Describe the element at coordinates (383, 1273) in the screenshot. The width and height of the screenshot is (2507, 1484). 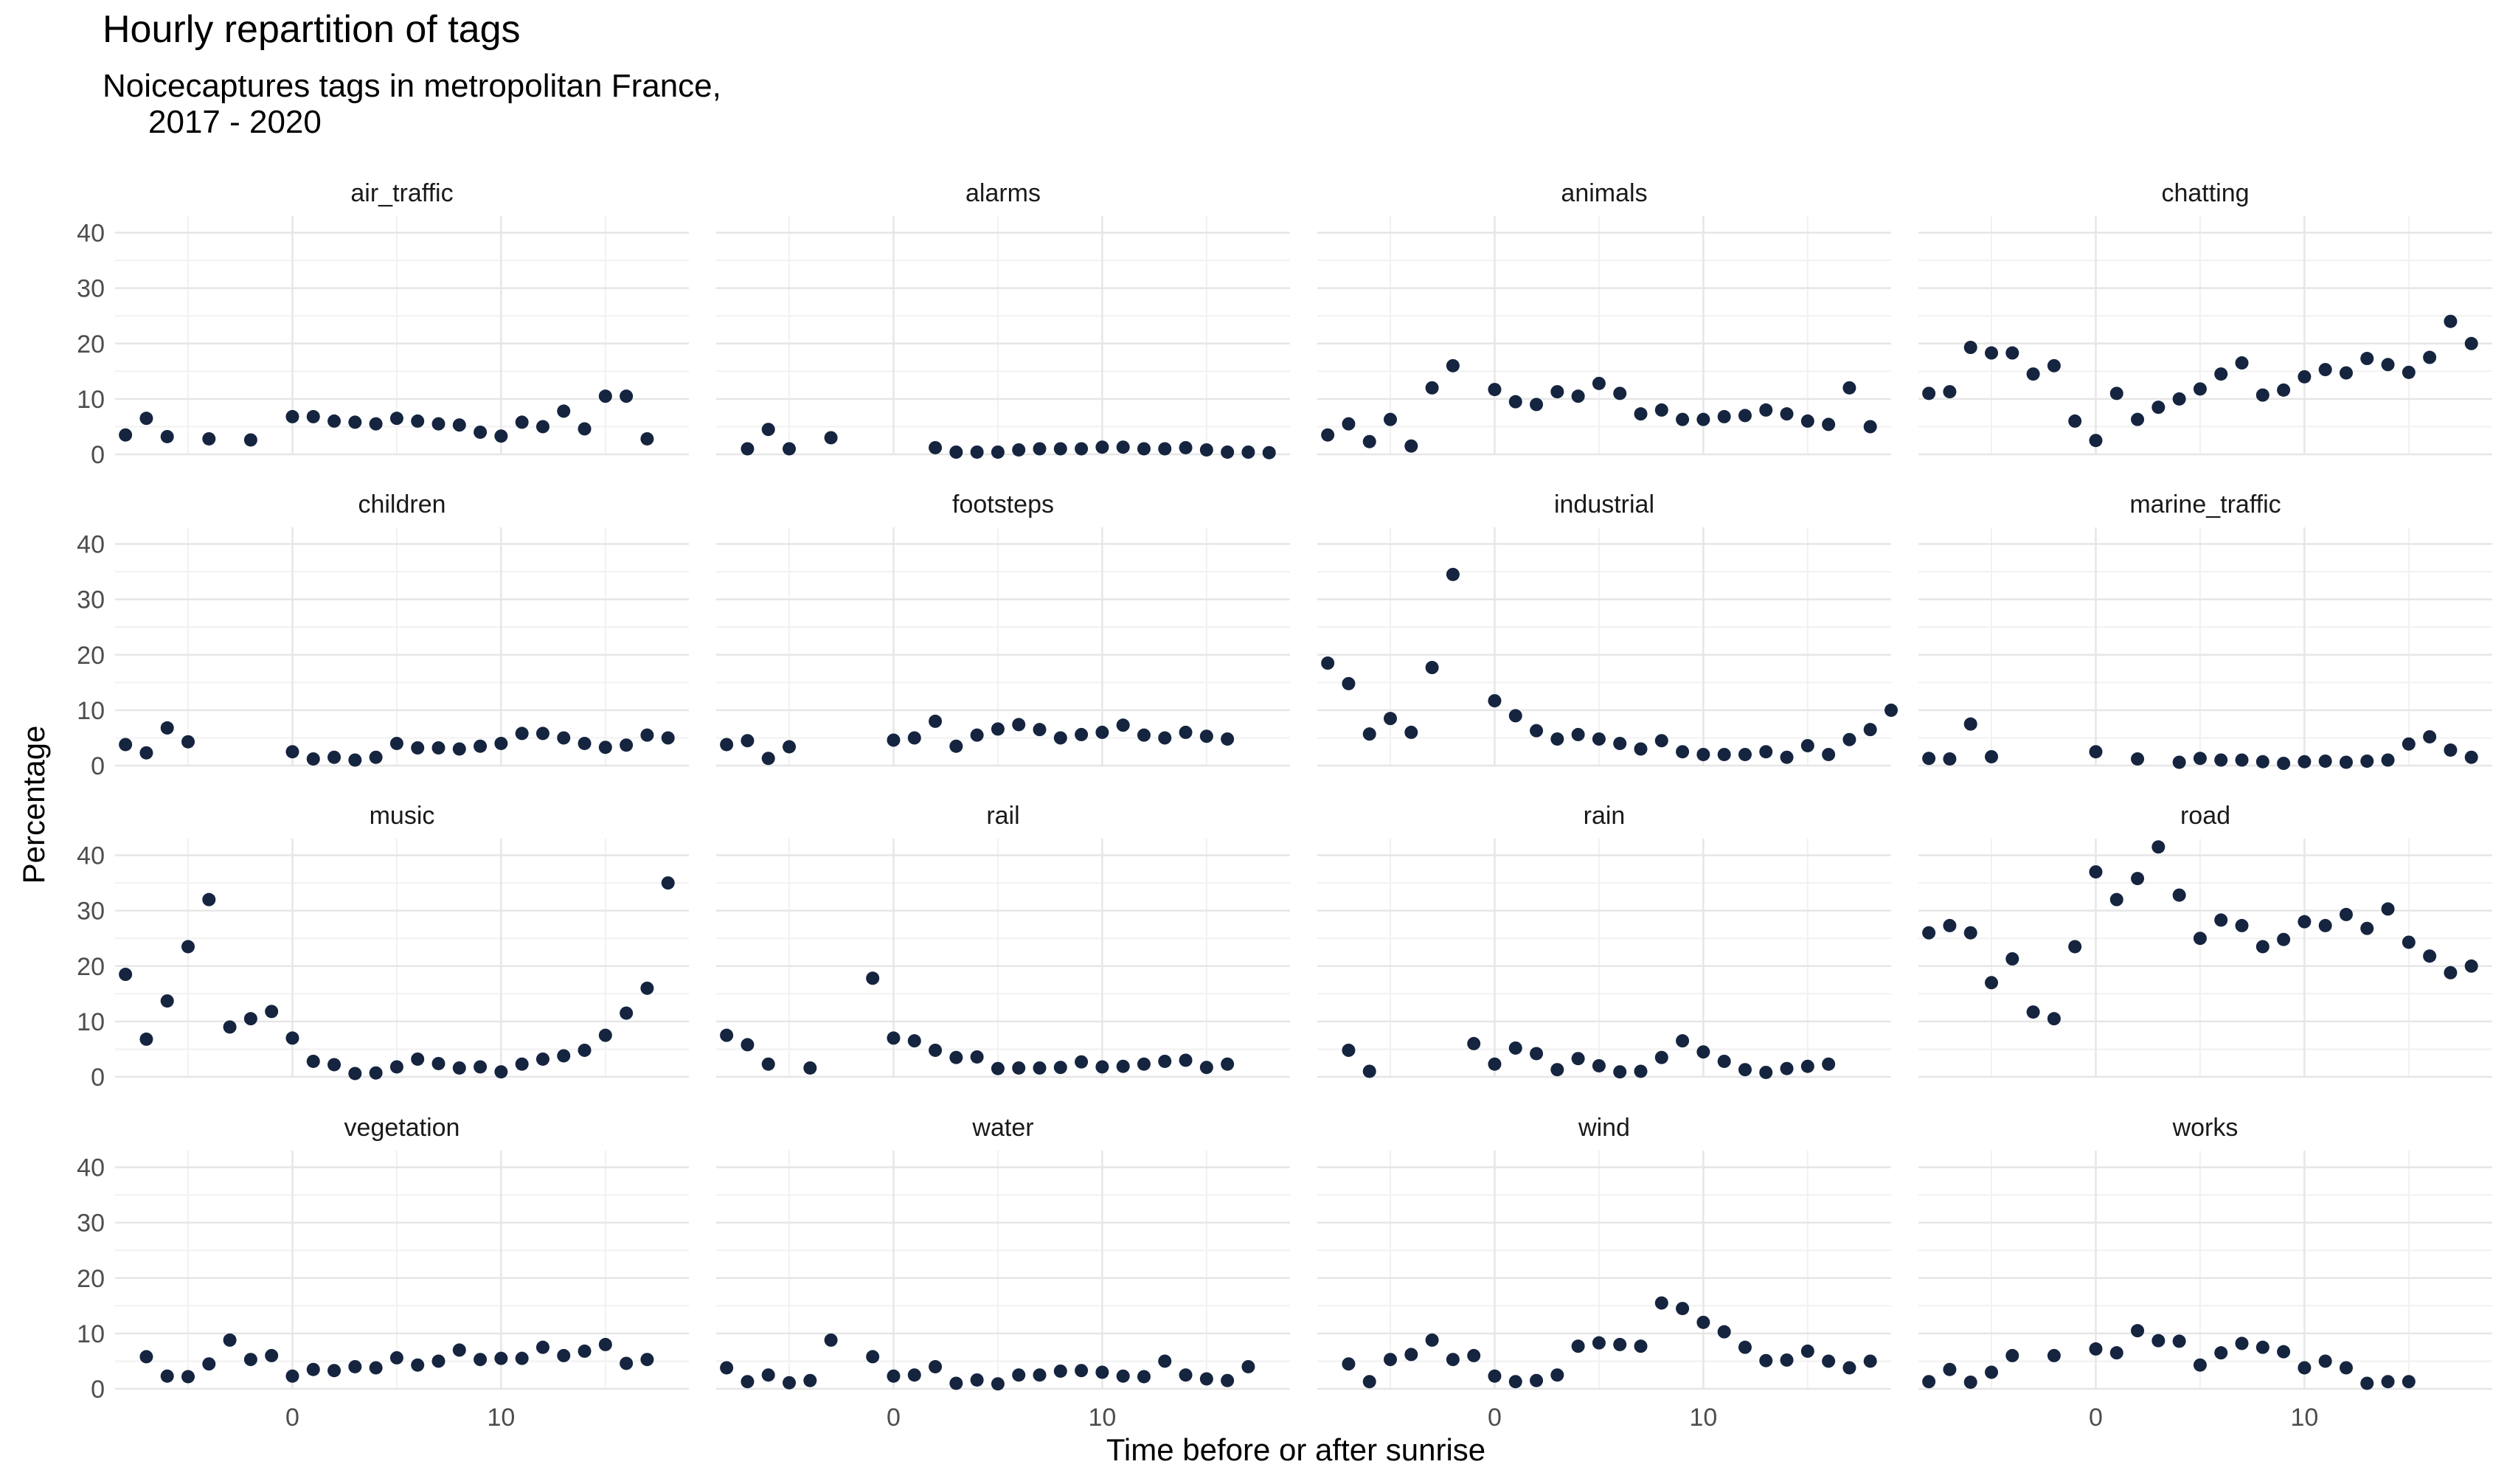
I see `panel-vegetation: vegetation 0 10 20 30 40 0 10` at that location.